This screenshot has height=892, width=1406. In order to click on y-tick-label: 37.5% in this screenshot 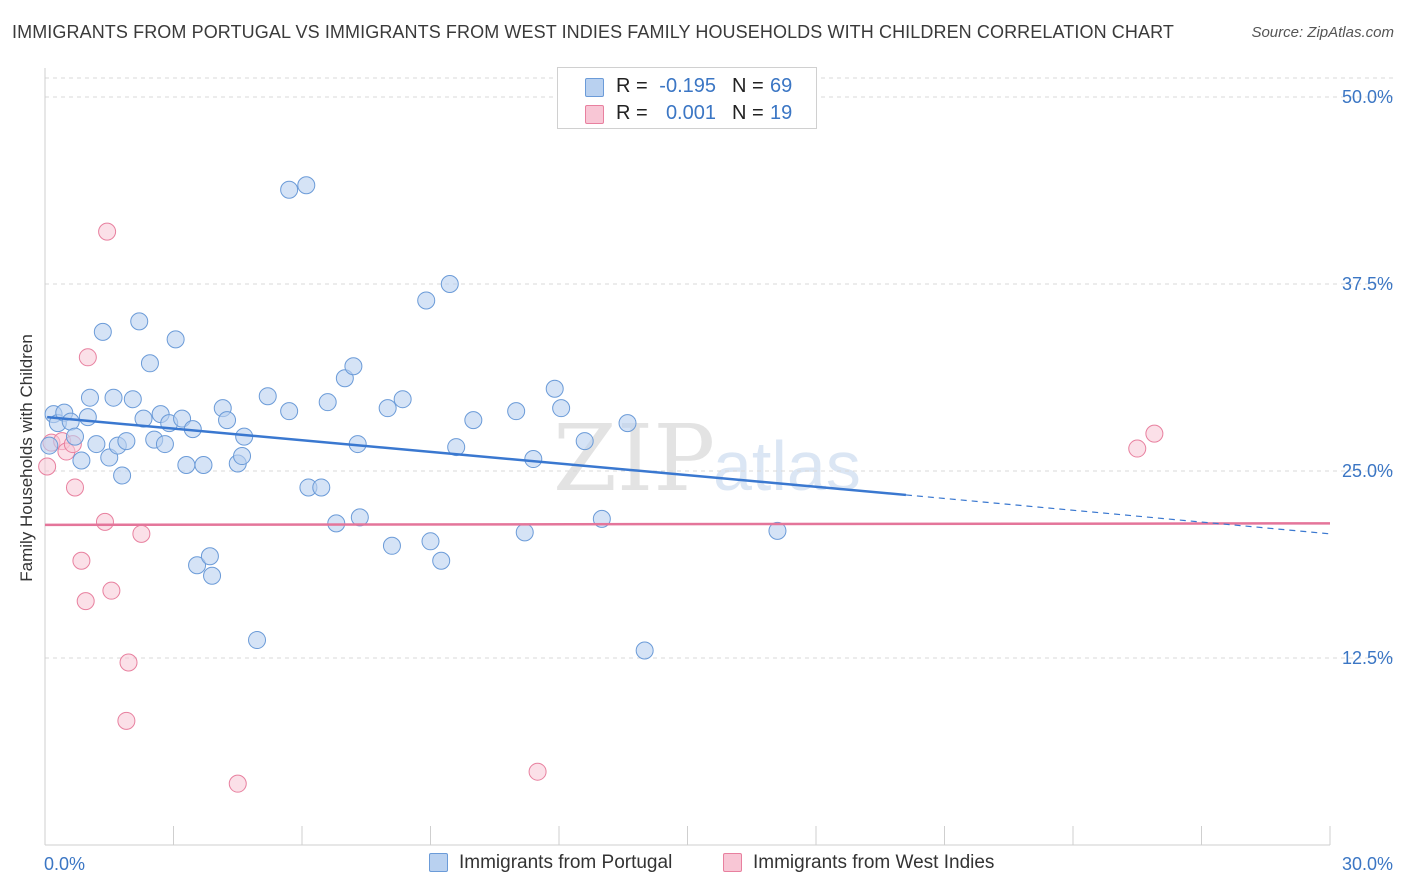, I will do `click(1367, 284)`.